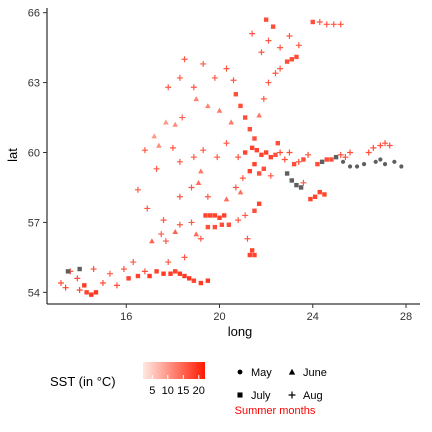 The width and height of the screenshot is (432, 432). I want to click on x-tick-label: 24, so click(313, 317).